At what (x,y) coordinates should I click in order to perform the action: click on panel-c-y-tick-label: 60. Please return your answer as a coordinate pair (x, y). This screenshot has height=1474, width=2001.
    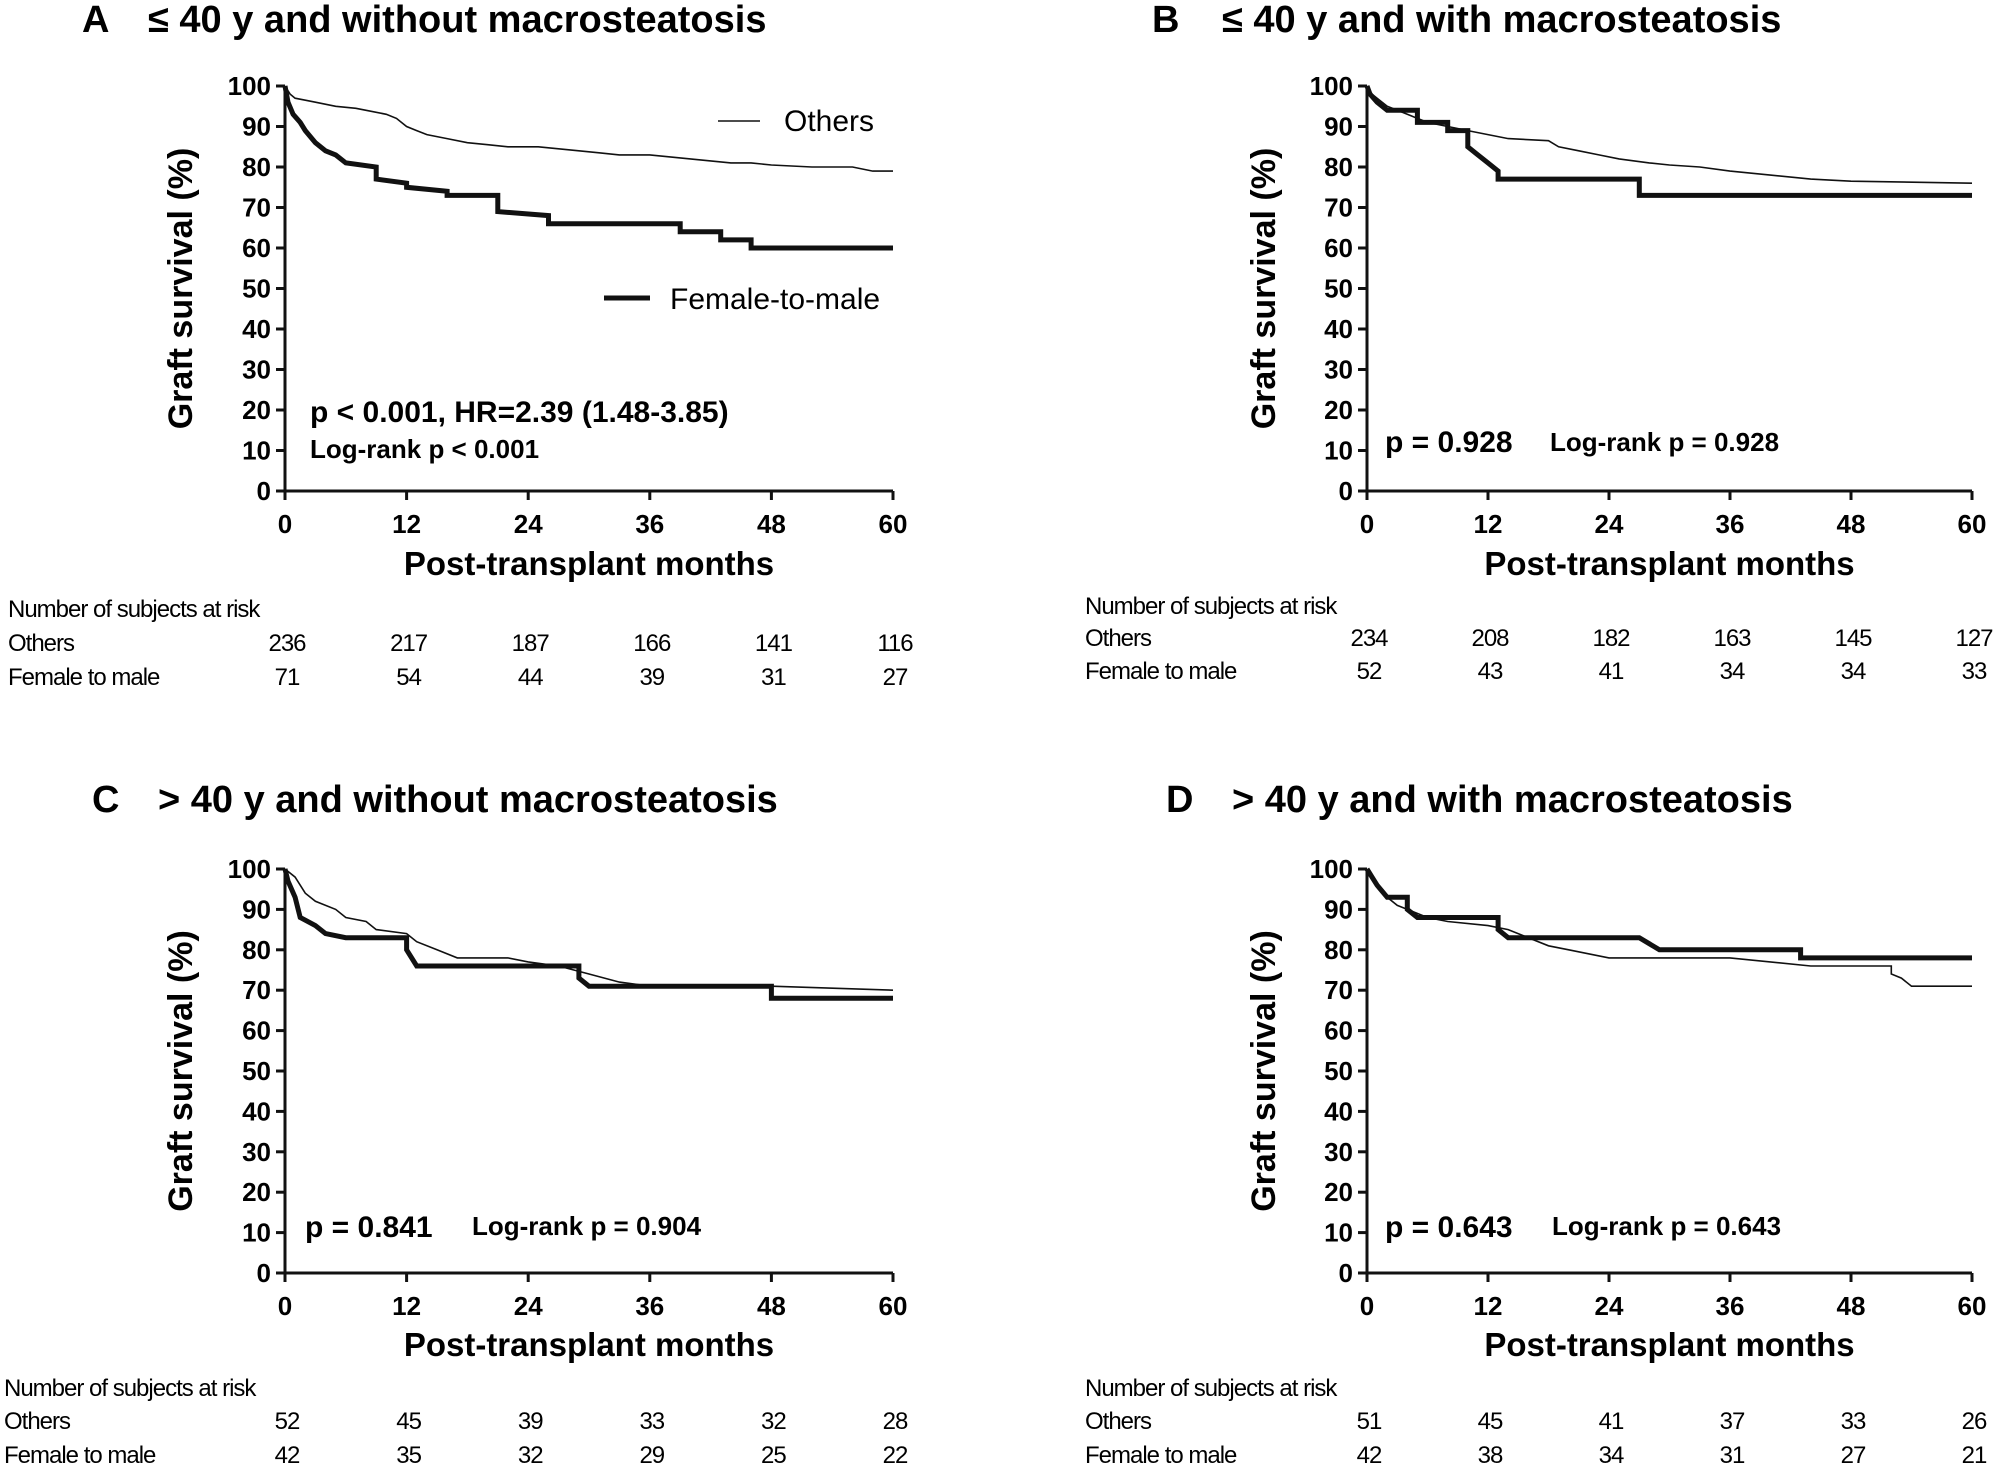
    Looking at the image, I should click on (256, 1031).